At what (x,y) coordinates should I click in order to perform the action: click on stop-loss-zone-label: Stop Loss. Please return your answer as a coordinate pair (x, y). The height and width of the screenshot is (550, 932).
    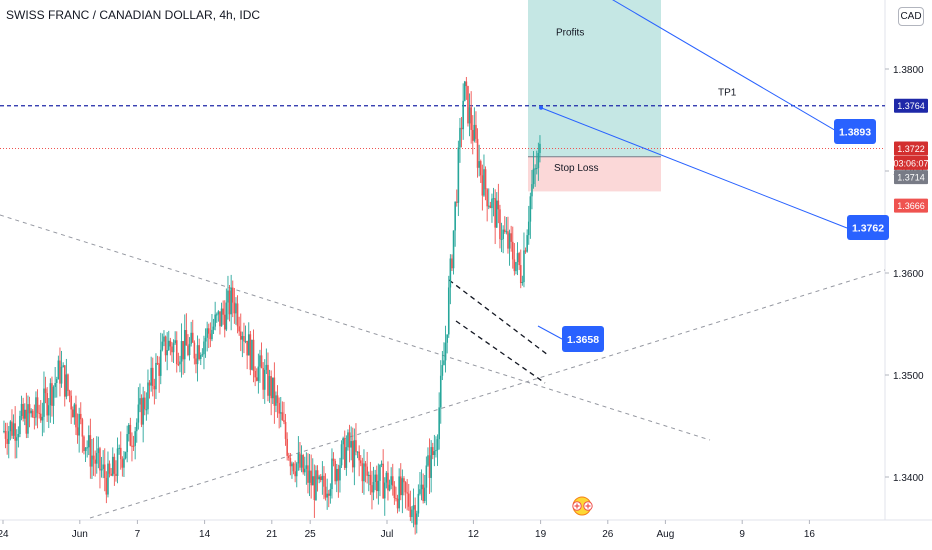
    Looking at the image, I should click on (576, 168).